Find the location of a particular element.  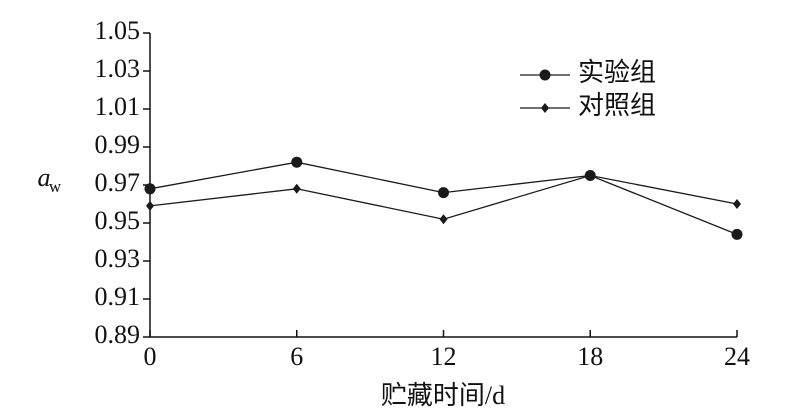

y-tick-label: 1.03 is located at coordinates (118, 68).